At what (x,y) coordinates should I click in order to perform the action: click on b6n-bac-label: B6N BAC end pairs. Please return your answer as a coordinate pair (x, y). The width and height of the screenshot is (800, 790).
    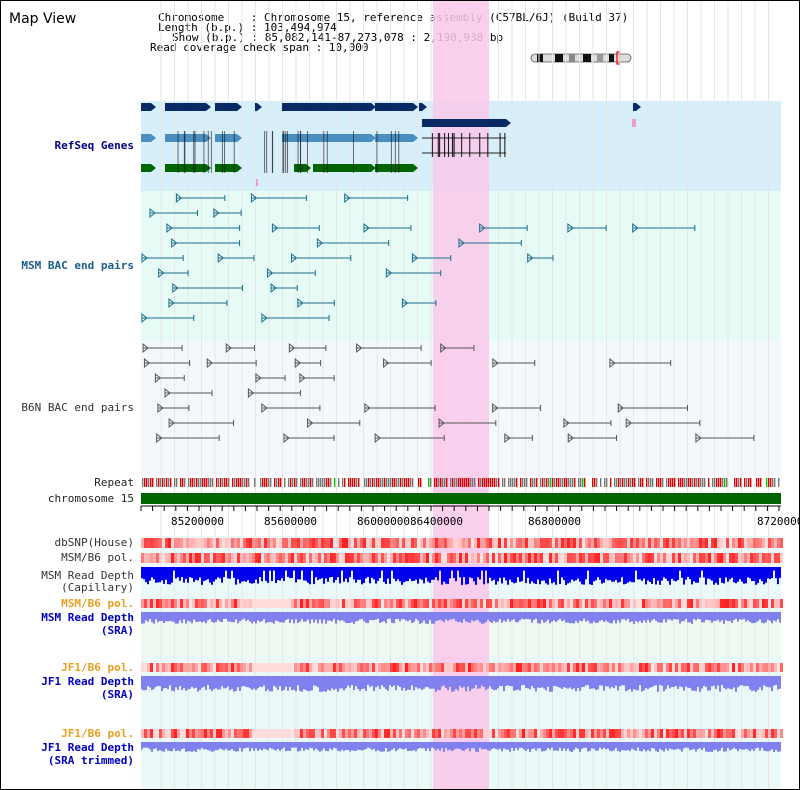
    Looking at the image, I should click on (77, 407).